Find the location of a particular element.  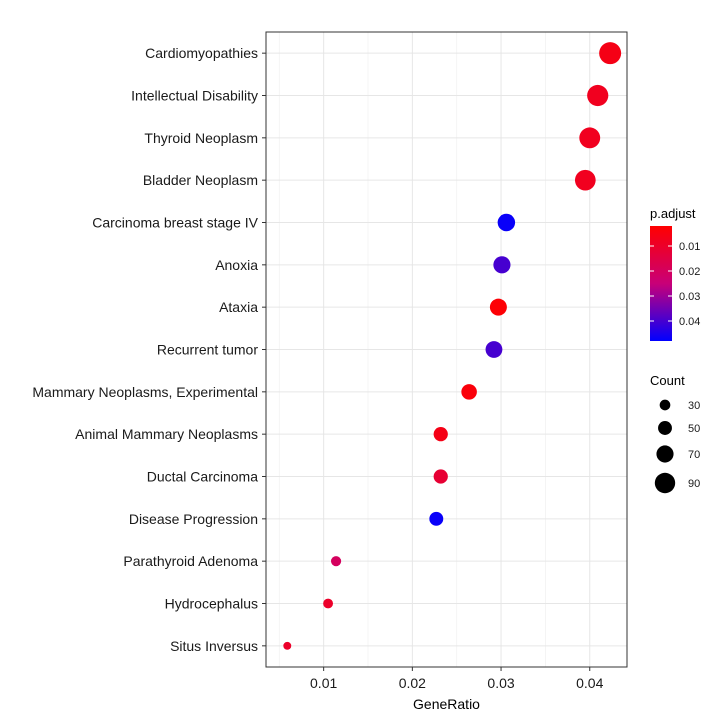

colorbar-label: 0.03 is located at coordinates (689, 297).